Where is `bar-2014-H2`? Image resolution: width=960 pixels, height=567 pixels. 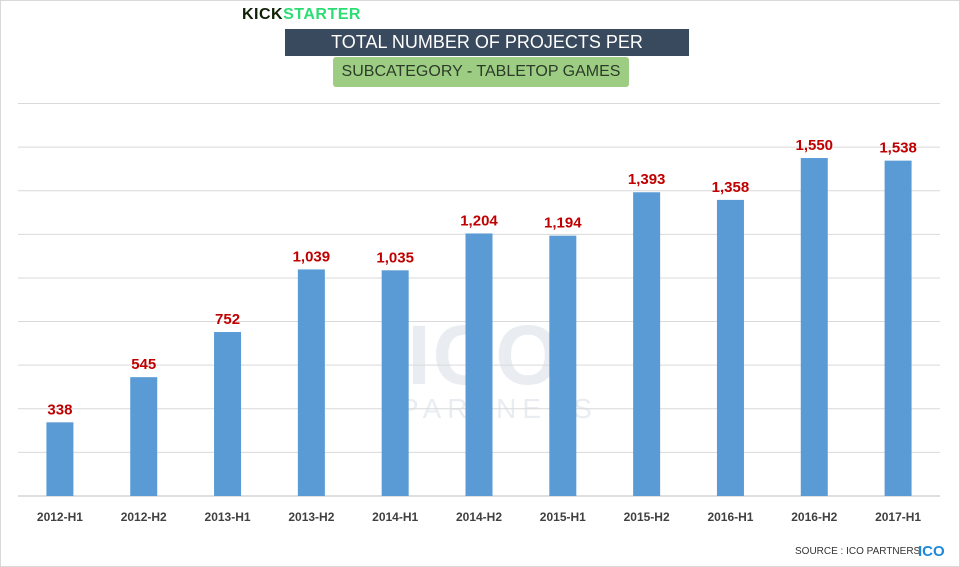
bar-2014-H2 is located at coordinates (479, 364).